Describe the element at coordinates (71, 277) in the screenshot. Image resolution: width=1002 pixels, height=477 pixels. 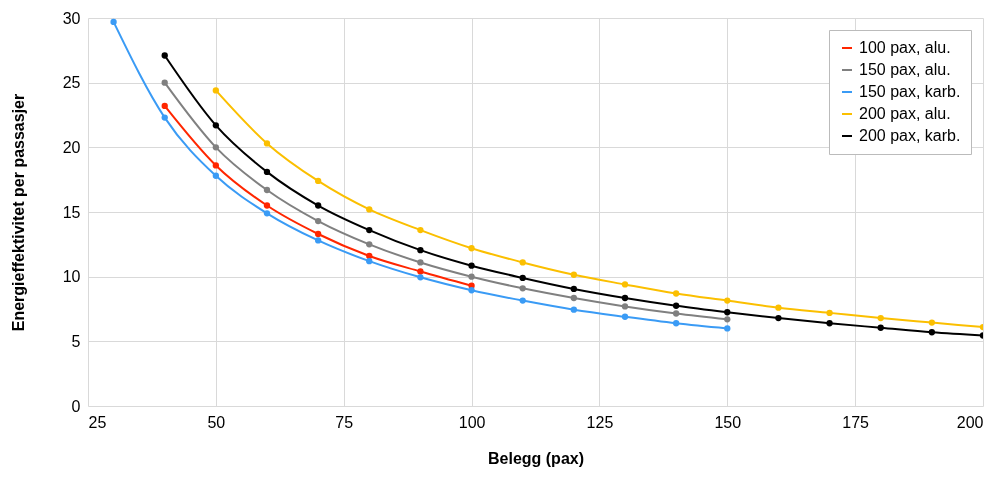
I see `y-tick-label: 10` at that location.